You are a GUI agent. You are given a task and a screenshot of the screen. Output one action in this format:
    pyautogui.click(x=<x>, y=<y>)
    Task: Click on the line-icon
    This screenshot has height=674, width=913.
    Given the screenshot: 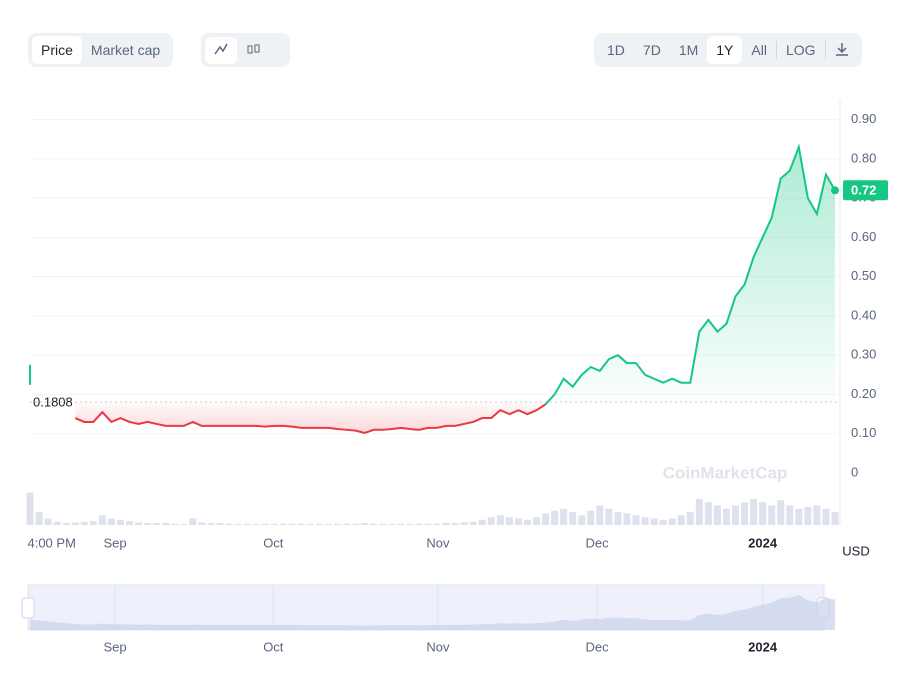 What is the action you would take?
    pyautogui.click(x=221, y=50)
    